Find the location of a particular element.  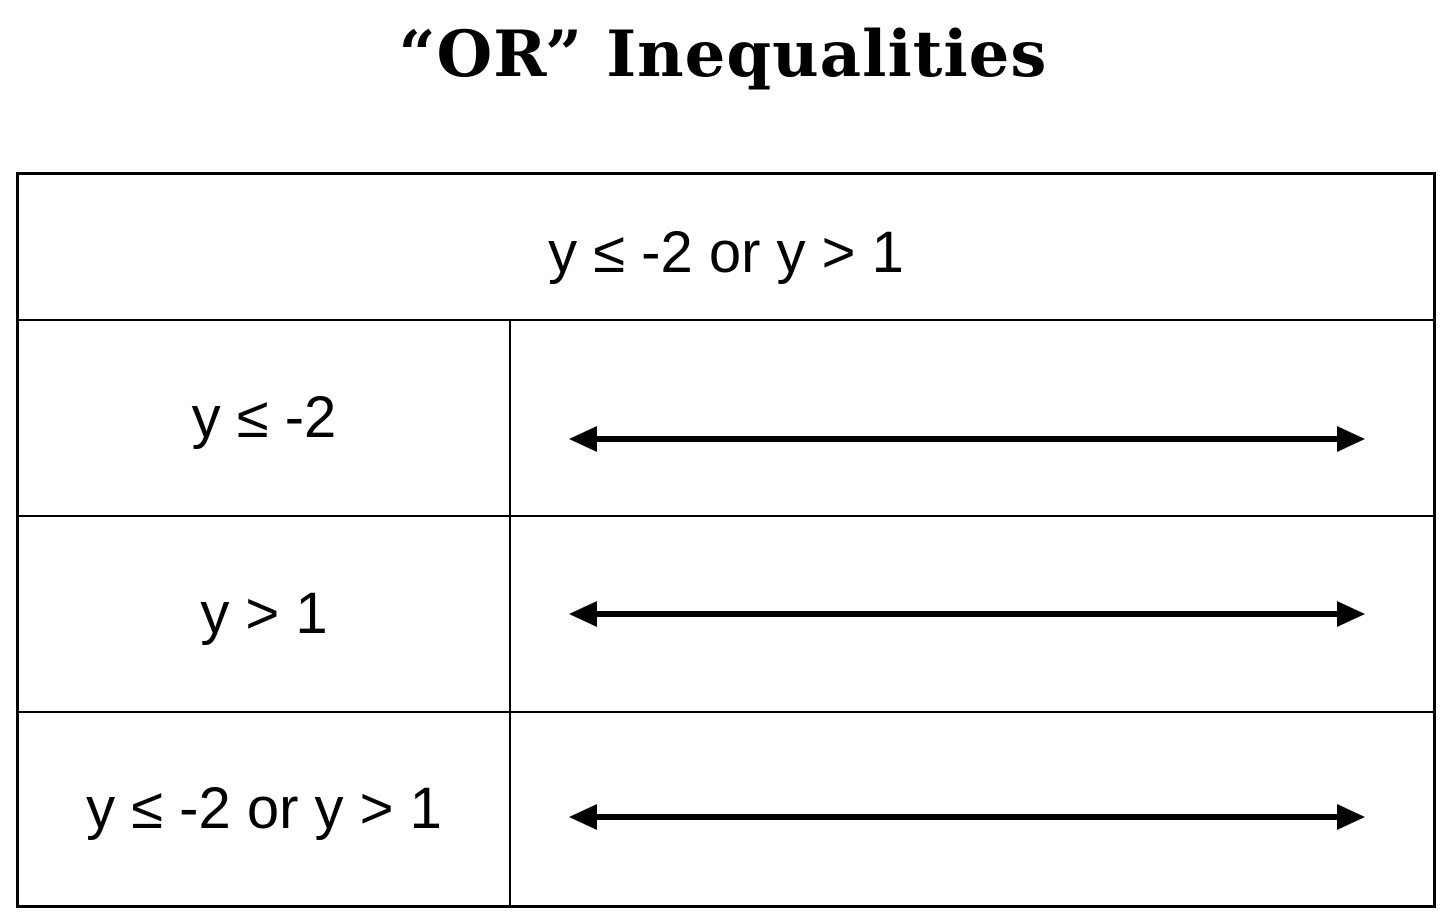

row-label-cell: y ≤ -2 or y > 1 is located at coordinates (265, 809).